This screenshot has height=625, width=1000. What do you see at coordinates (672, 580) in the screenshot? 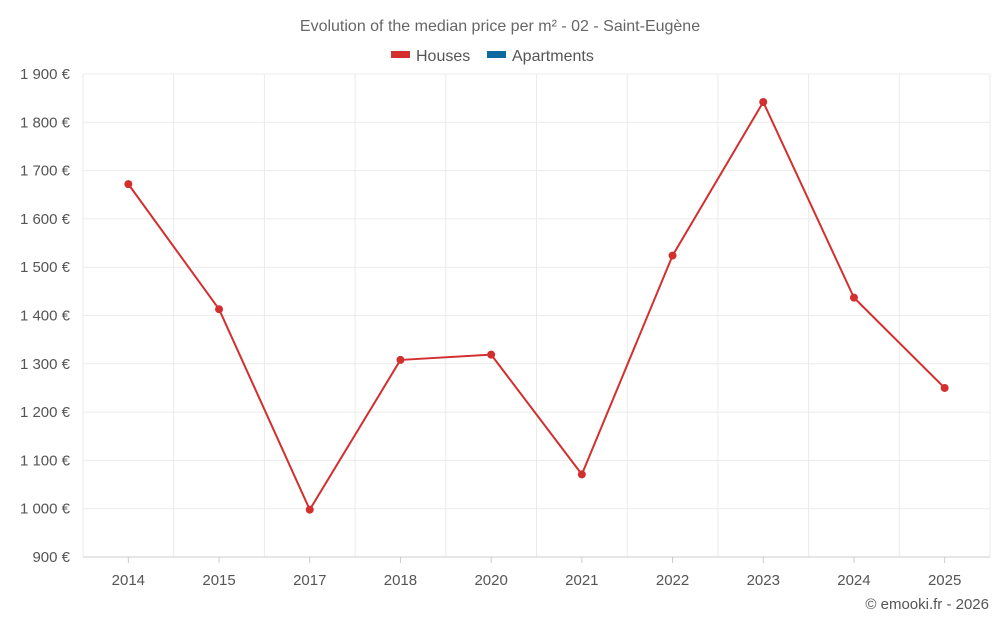
I see `x-tick-label: 2022` at bounding box center [672, 580].